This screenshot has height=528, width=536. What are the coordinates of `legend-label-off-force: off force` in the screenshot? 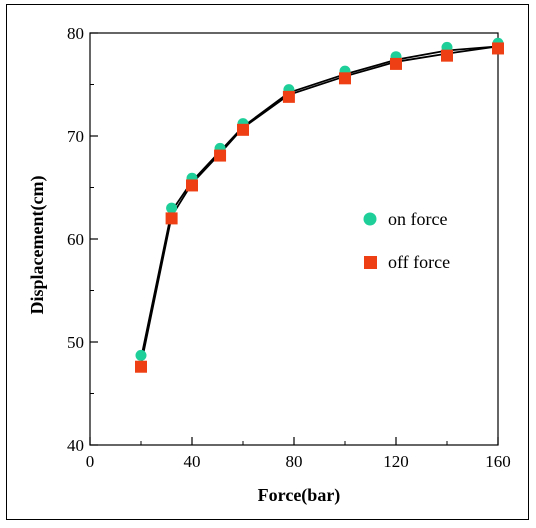 It's located at (419, 262).